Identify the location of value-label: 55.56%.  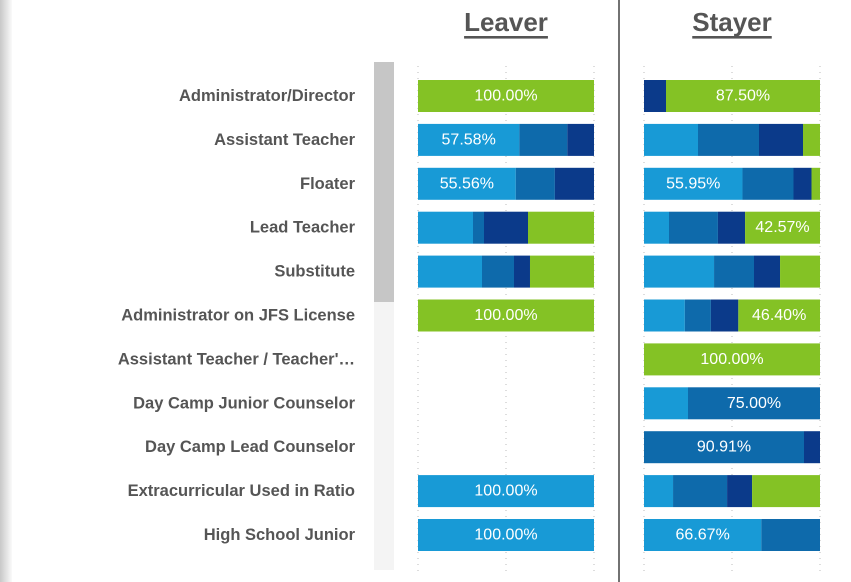
(467, 183).